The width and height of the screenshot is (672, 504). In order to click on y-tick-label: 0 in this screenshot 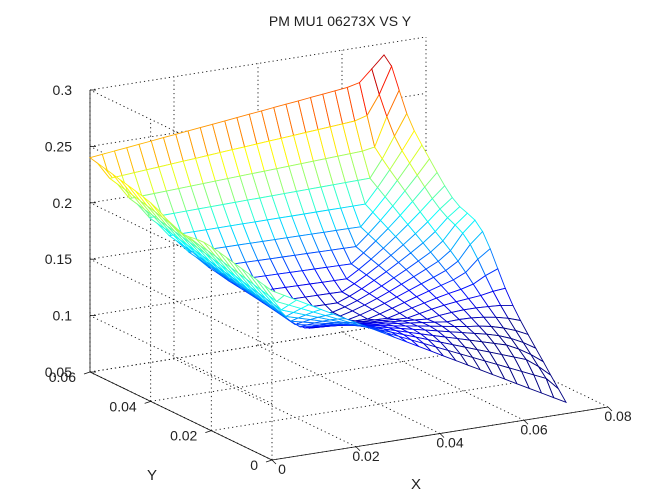, I will do `click(254, 465)`.